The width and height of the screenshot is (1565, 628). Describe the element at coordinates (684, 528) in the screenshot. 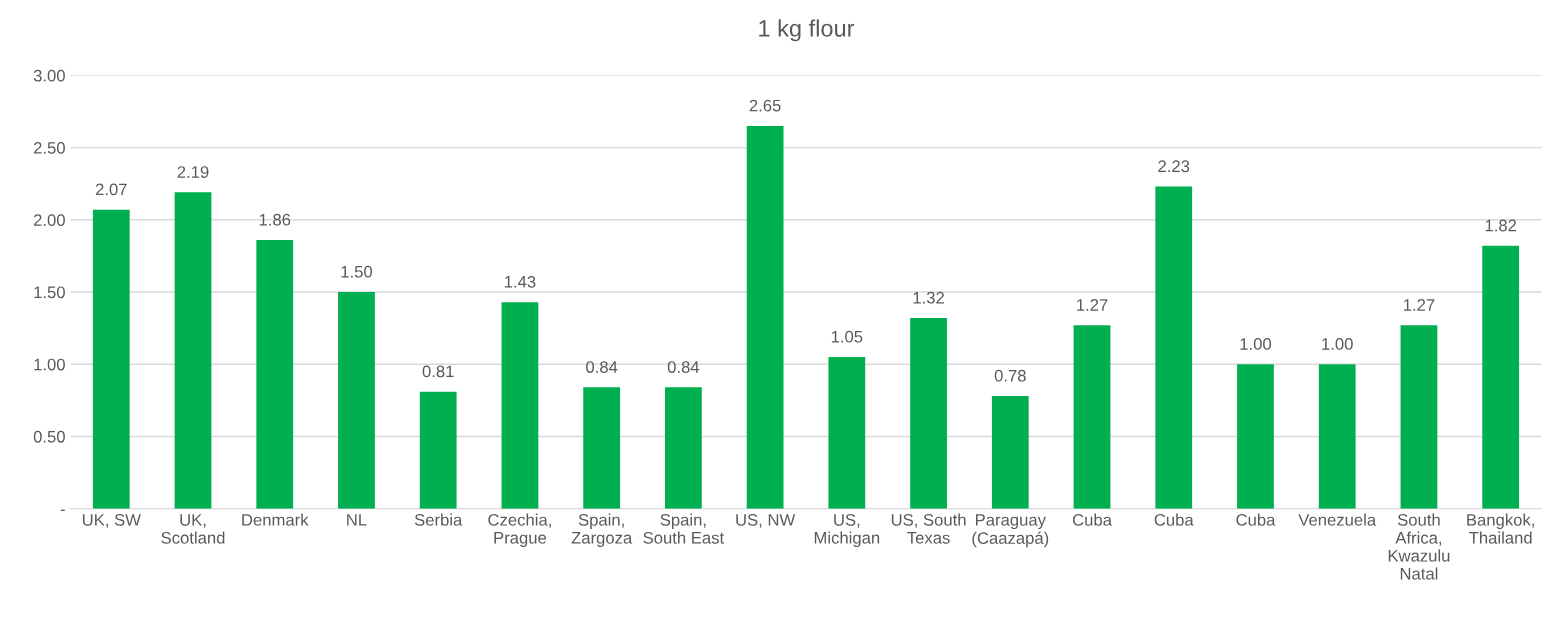

I see `x-tick-label: Spain, South East` at that location.